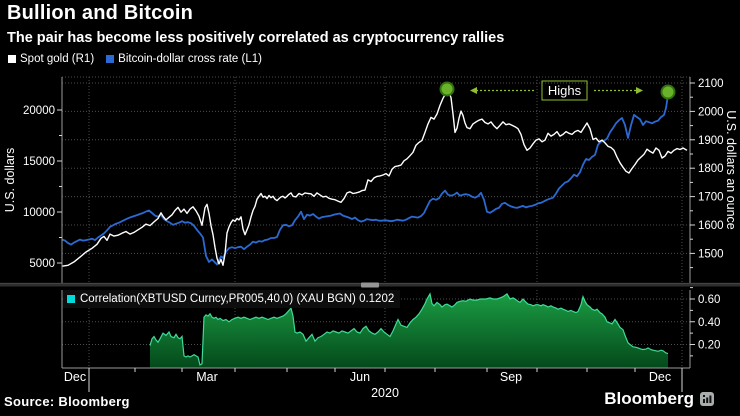 The width and height of the screenshot is (740, 416). I want to click on month-label: Jun, so click(360, 377).